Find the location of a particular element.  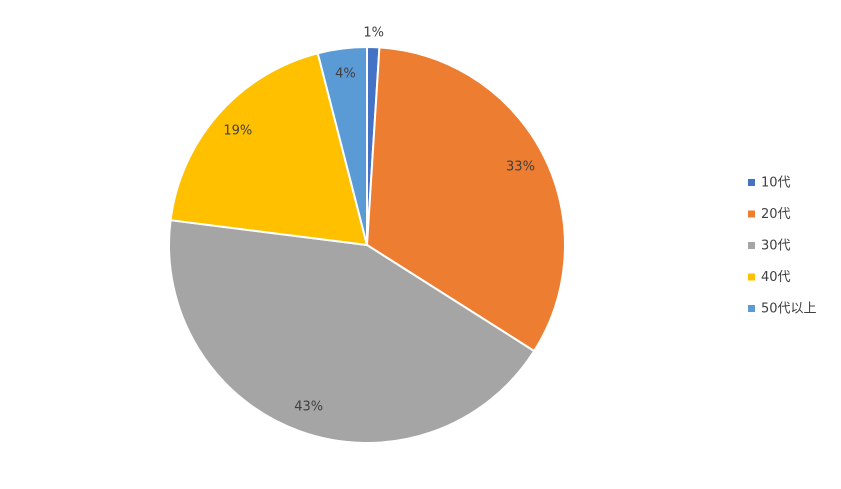

data-label: 33% is located at coordinates (520, 166).